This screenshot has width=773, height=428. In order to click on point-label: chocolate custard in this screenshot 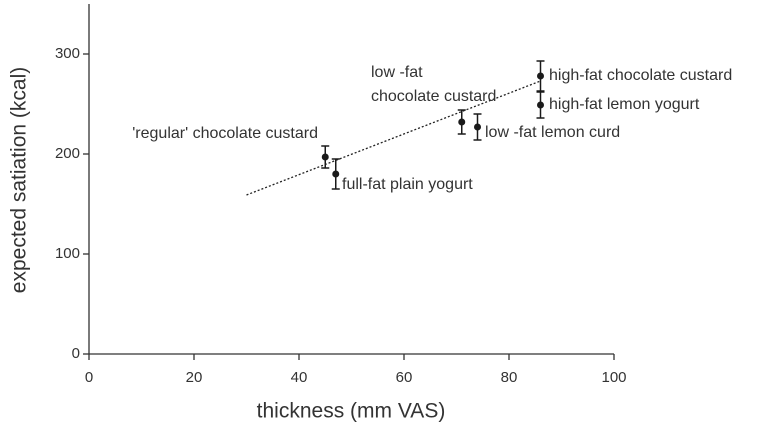, I will do `click(433, 96)`.